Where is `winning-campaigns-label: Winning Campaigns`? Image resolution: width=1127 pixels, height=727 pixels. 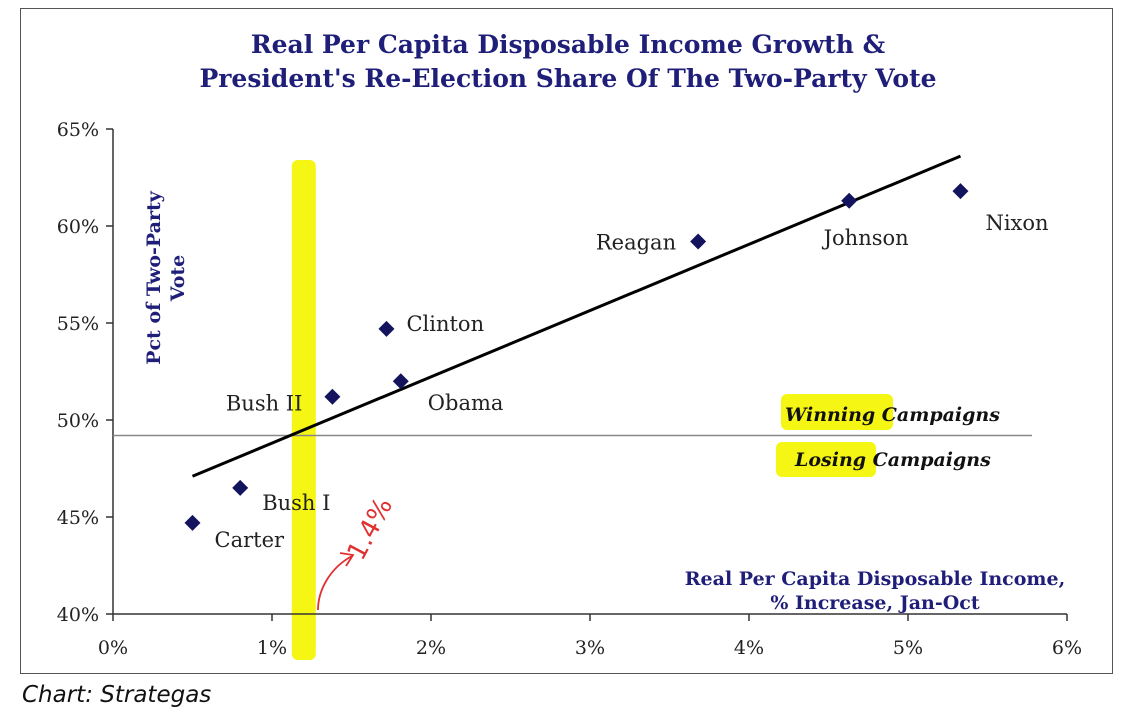 winning-campaigns-label: Winning Campaigns is located at coordinates (892, 415).